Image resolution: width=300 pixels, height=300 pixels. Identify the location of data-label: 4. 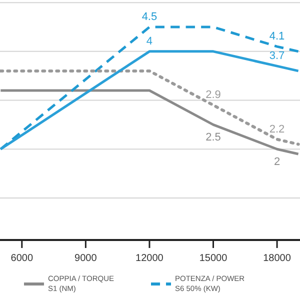
(149, 41).